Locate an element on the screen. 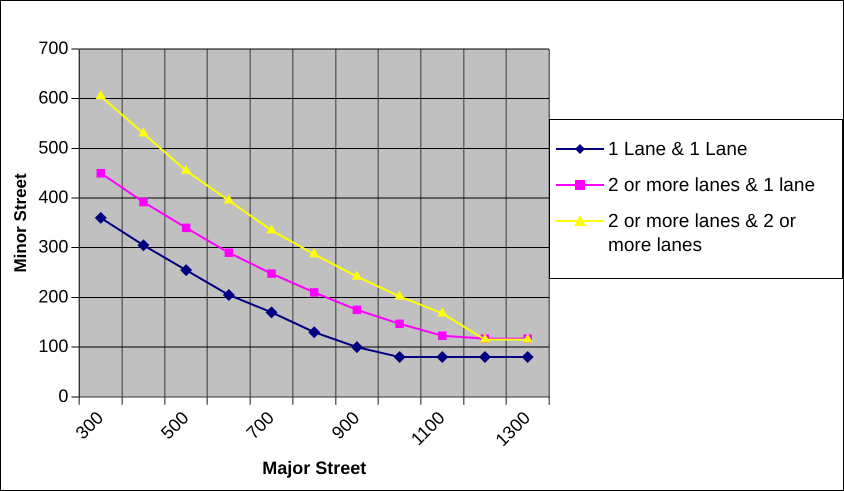  legend-label: 2 or more lanes & 2 or more lanes is located at coordinates (702, 234).